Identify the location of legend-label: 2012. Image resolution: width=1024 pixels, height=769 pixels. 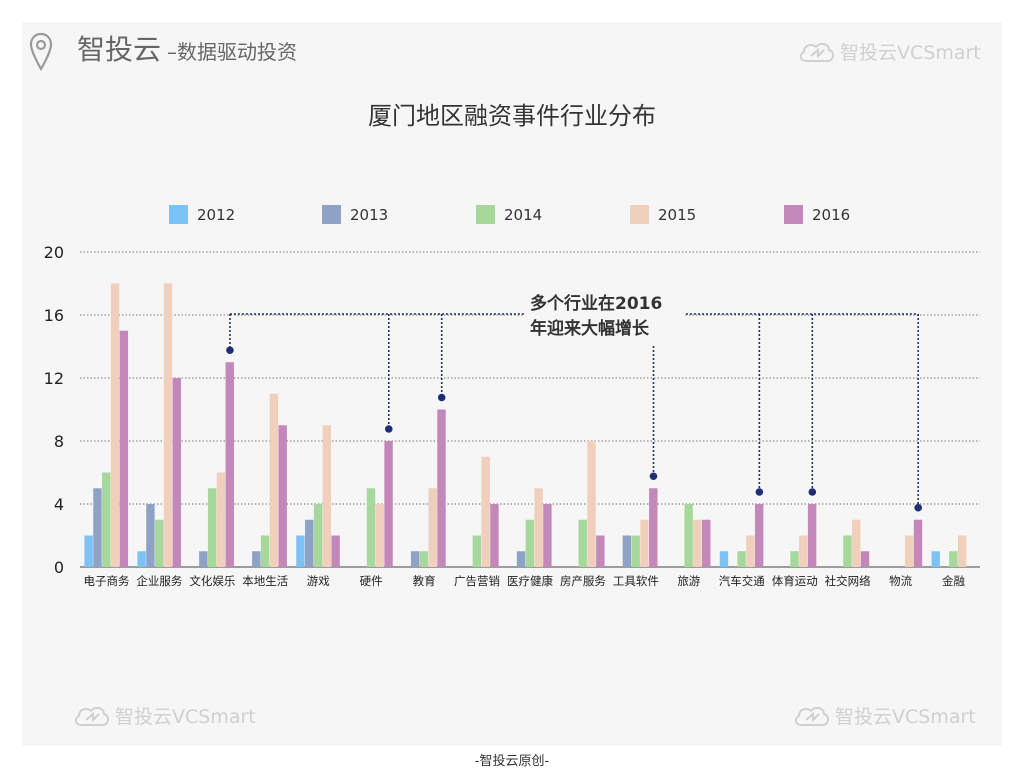
(216, 215).